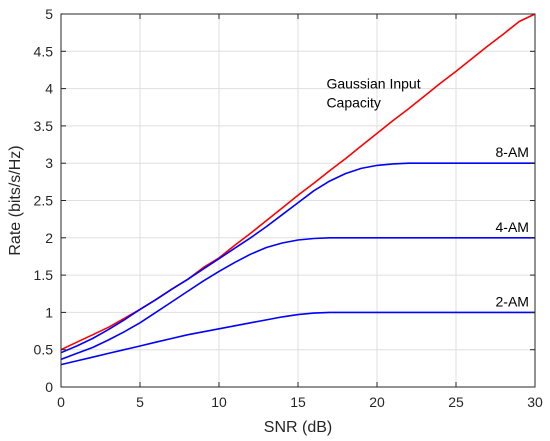 The height and width of the screenshot is (441, 550). What do you see at coordinates (512, 227) in the screenshot?
I see `annotation-label: 4-AM` at bounding box center [512, 227].